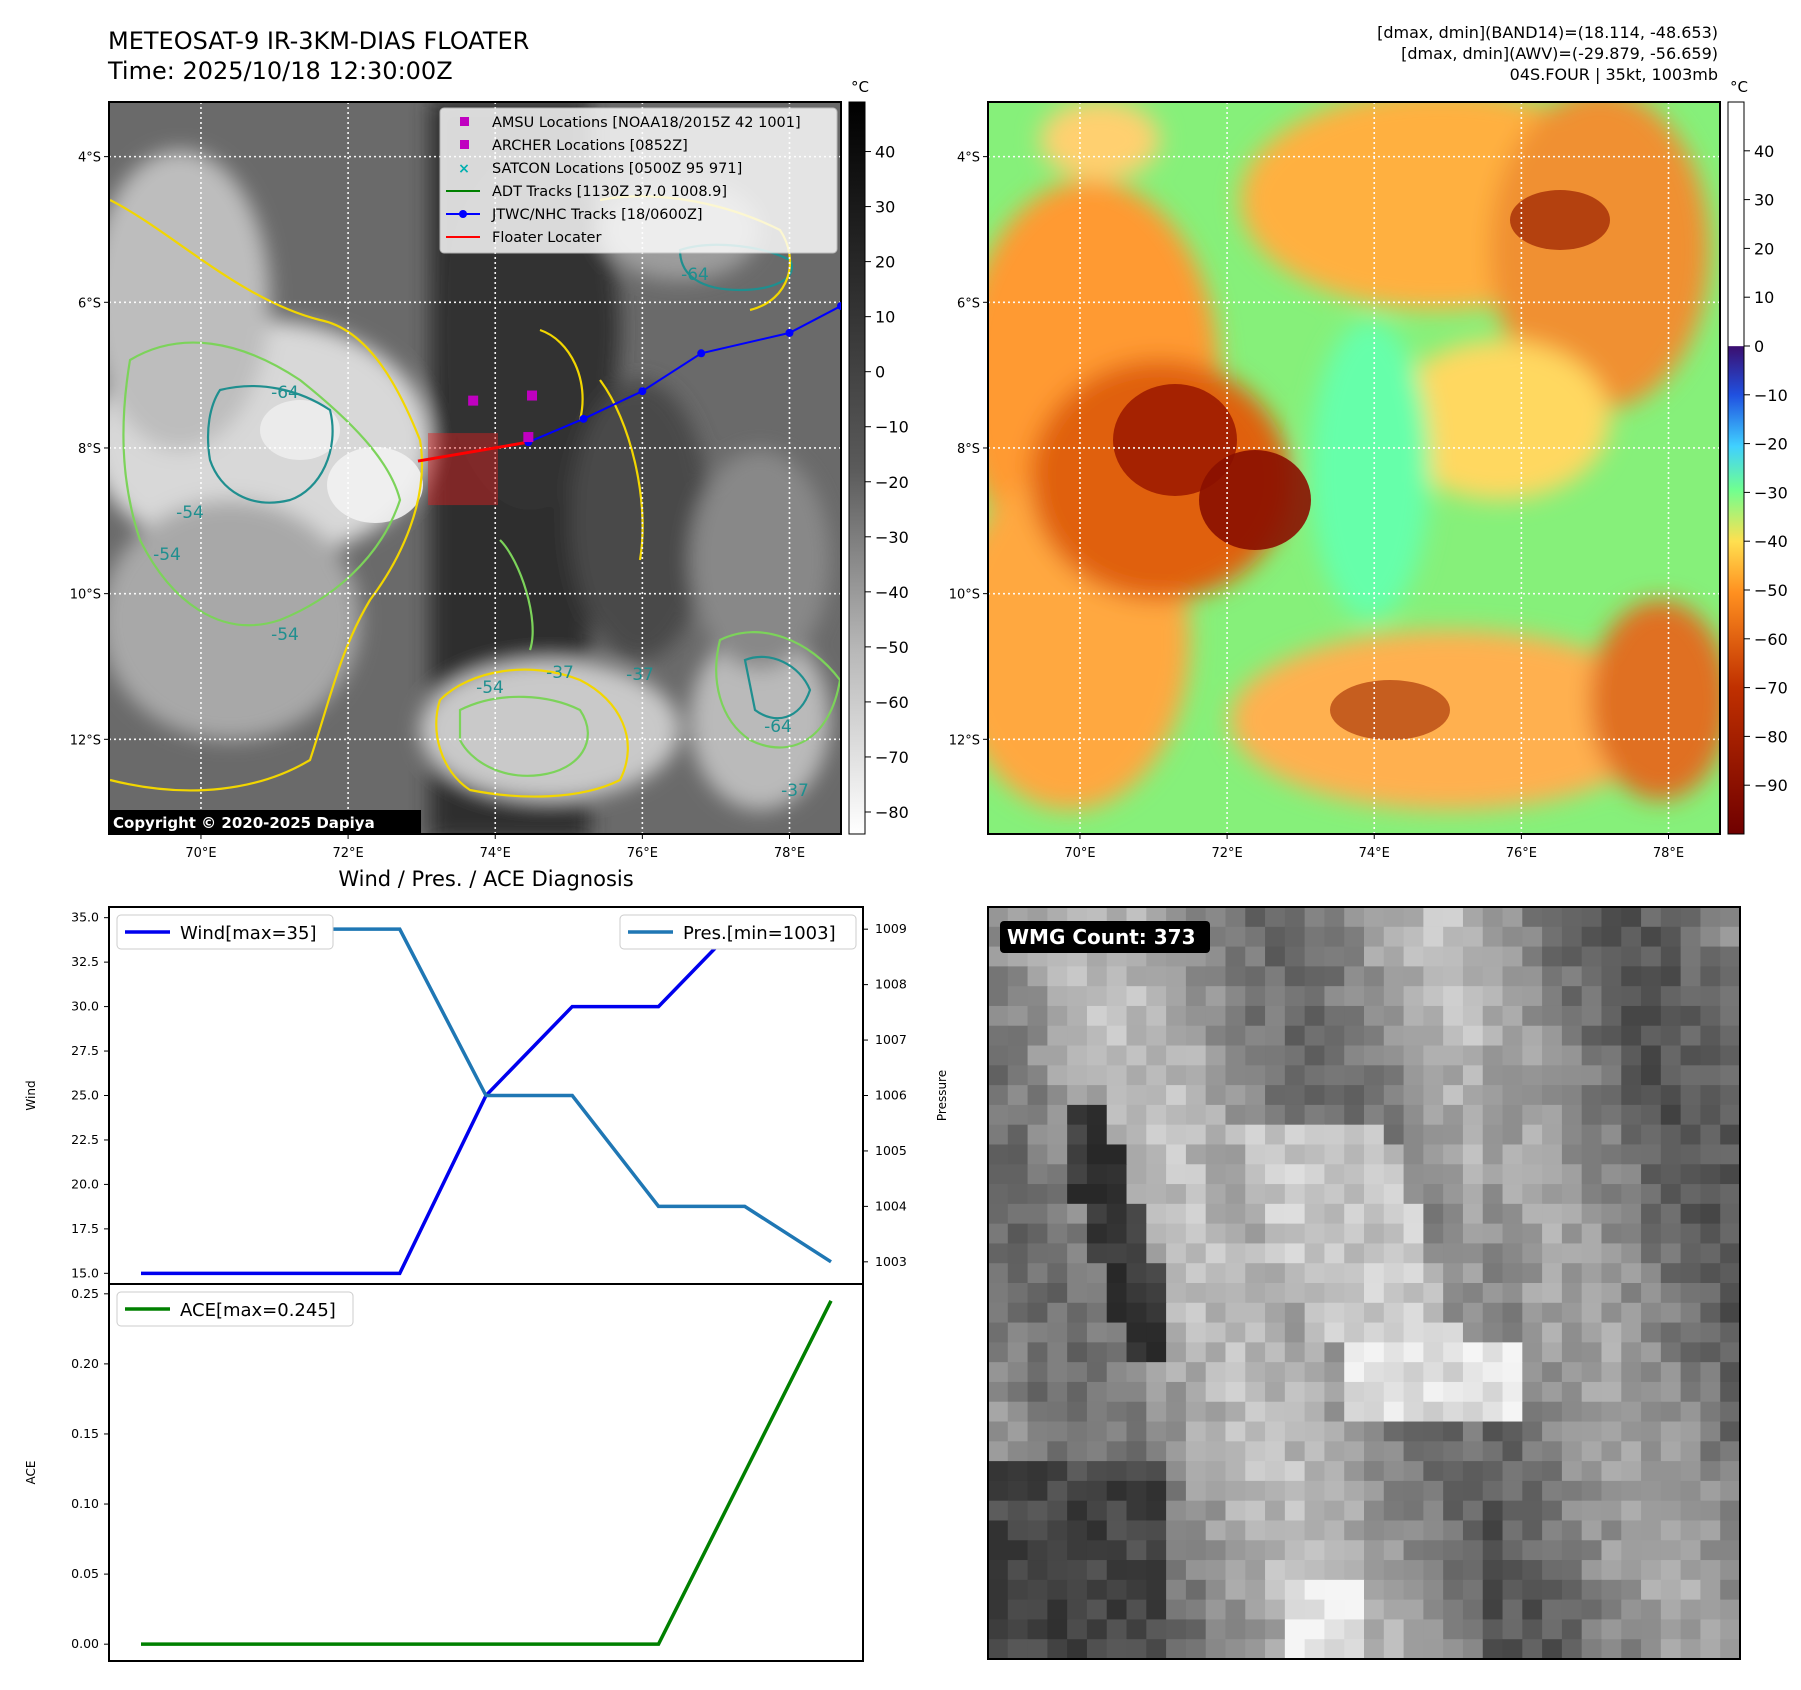 This screenshot has height=1690, width=1801. What do you see at coordinates (200, 853) in the screenshot?
I see `ir-lon-label: 70°E` at bounding box center [200, 853].